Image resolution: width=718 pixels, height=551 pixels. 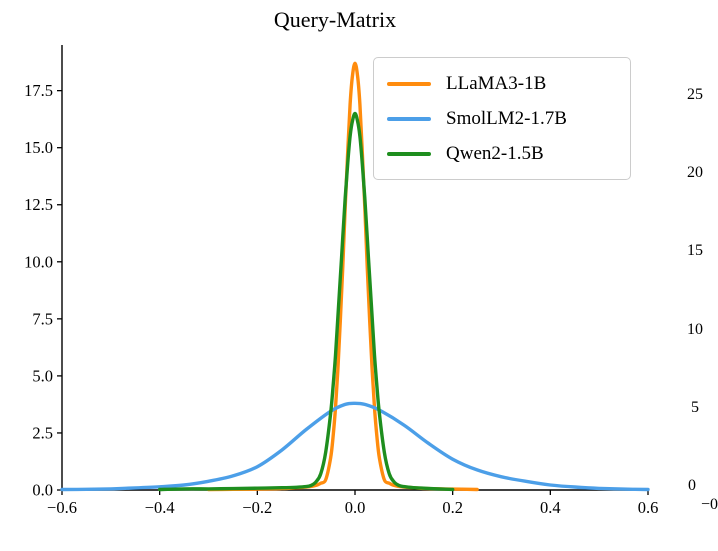 What do you see at coordinates (38, 147) in the screenshot?
I see `y-tick-label: 15.0` at bounding box center [38, 147].